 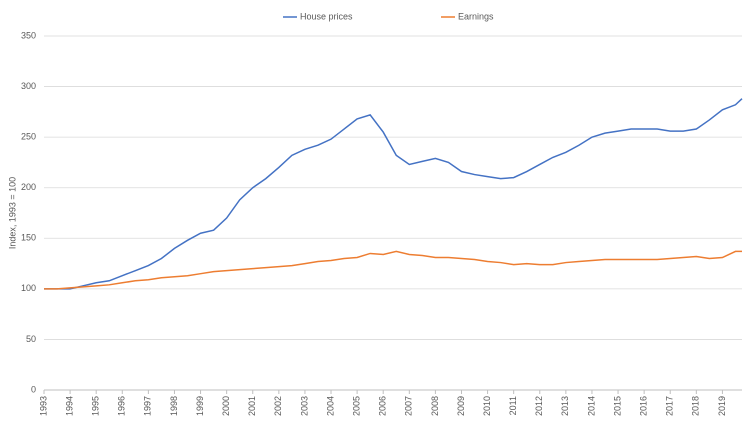 I want to click on x-tick-label: 2011, so click(x=513, y=405).